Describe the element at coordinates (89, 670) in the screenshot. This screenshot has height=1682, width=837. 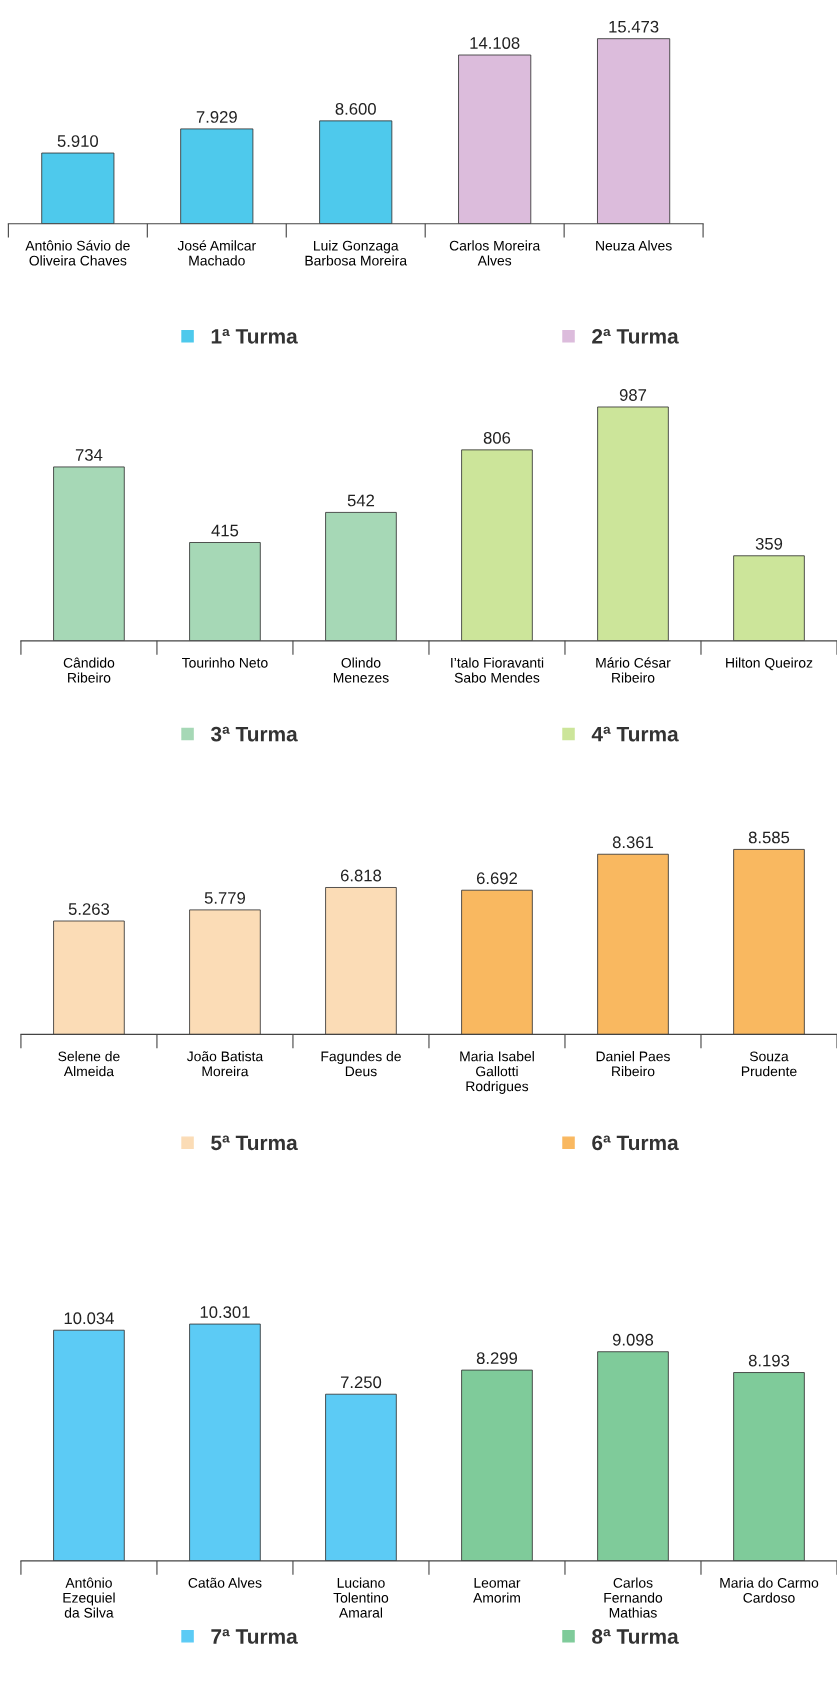
I see `x-tick-label: Cândido Ribeiro` at that location.